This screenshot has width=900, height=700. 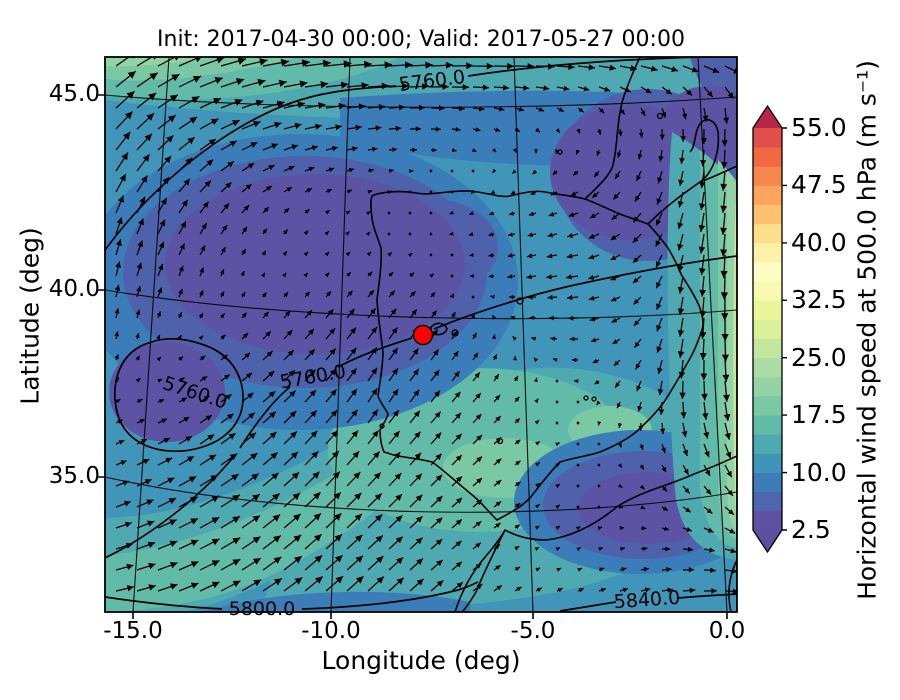 I want to click on colorbar-tick-label: 47.5, so click(x=819, y=185).